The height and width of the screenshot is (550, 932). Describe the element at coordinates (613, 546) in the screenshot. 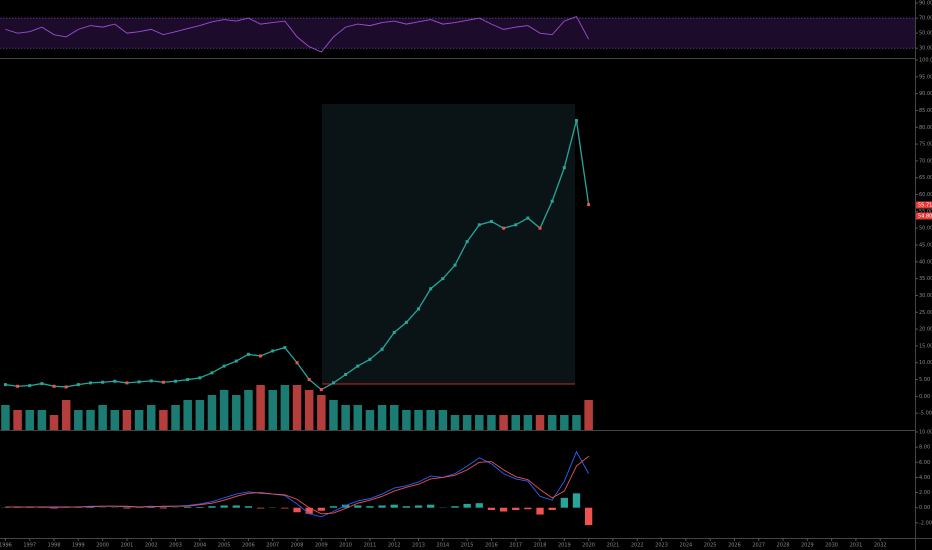

I see `x-tick-label: 2021` at that location.